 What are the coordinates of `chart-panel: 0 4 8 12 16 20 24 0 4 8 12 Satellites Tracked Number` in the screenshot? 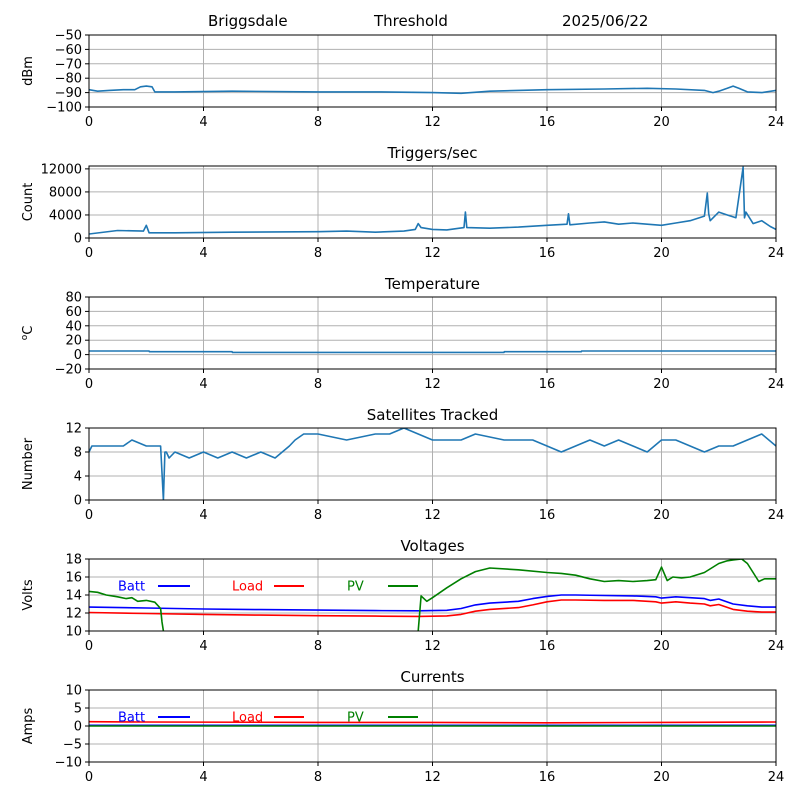 It's located at (402, 464).